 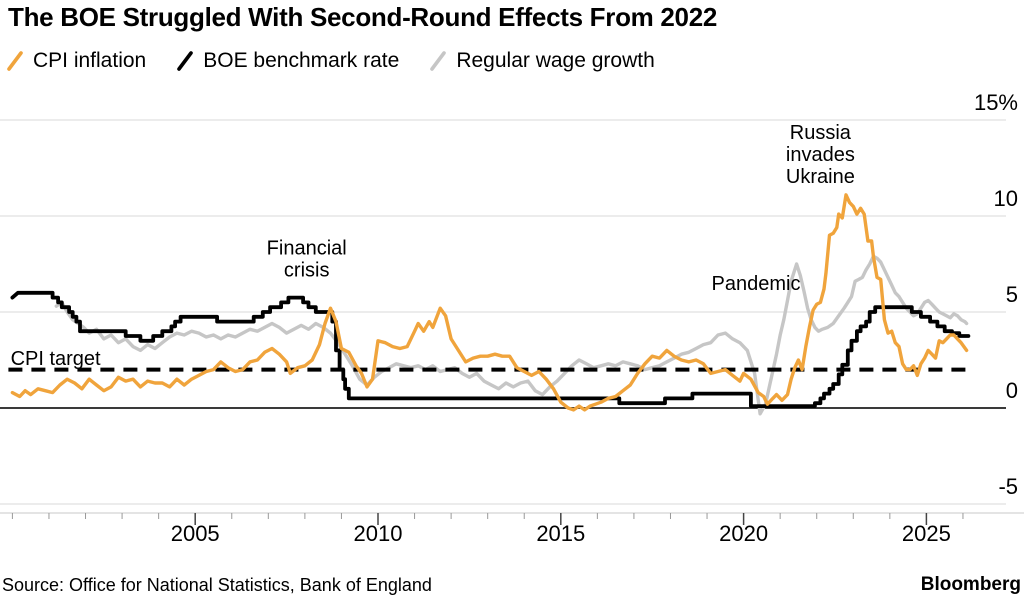 I want to click on orange-line-swatch-icon, so click(x=15, y=61).